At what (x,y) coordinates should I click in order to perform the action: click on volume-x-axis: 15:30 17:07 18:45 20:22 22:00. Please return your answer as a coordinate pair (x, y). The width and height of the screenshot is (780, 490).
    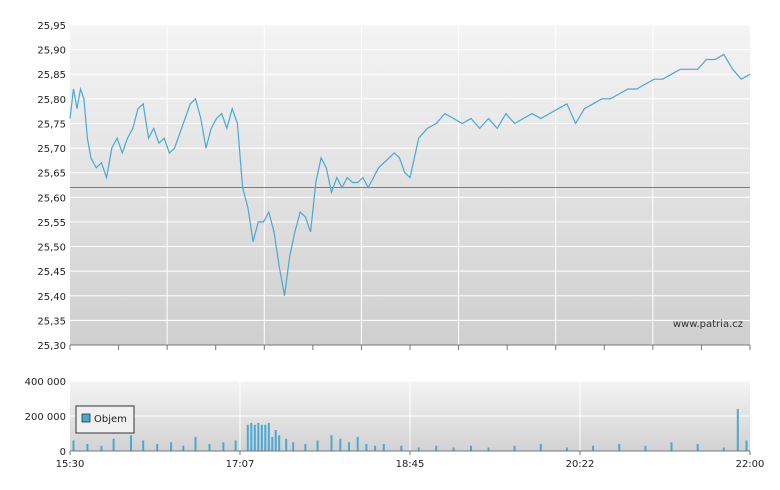
    Looking at the image, I should click on (410, 460).